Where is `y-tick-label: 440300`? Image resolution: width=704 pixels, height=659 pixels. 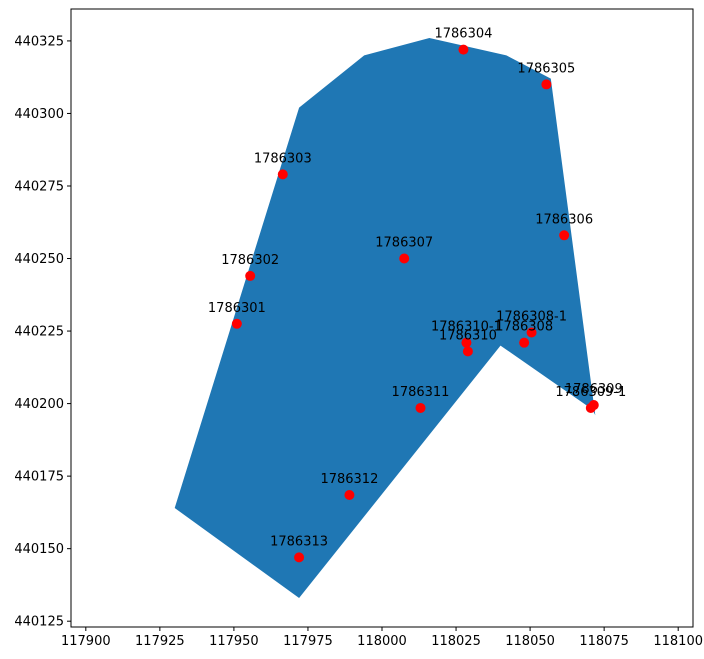 y-tick-label: 440300 is located at coordinates (39, 114).